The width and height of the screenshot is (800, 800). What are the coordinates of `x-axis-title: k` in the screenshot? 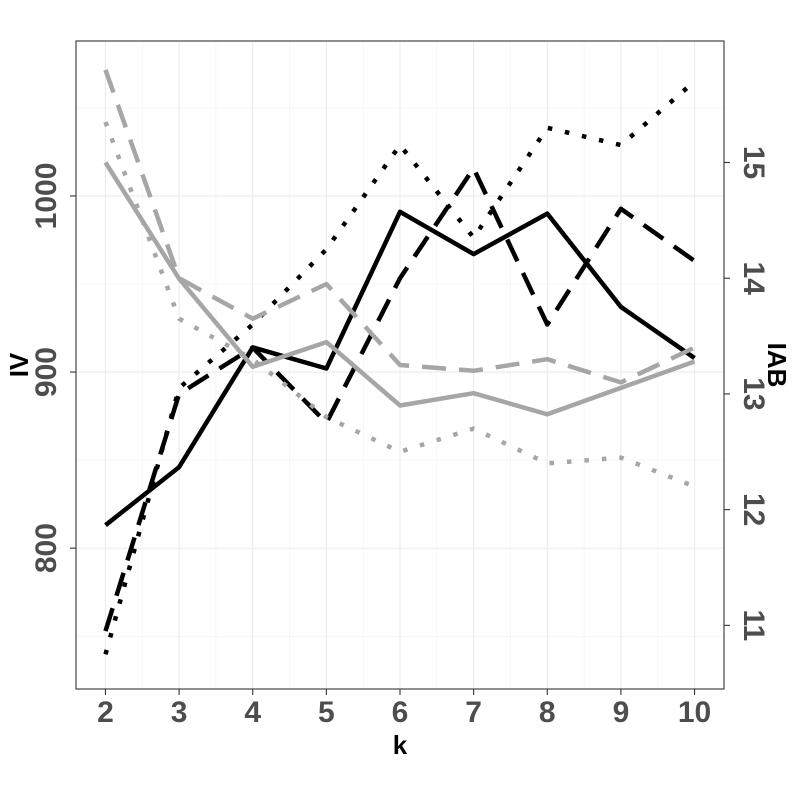 It's located at (400, 745).